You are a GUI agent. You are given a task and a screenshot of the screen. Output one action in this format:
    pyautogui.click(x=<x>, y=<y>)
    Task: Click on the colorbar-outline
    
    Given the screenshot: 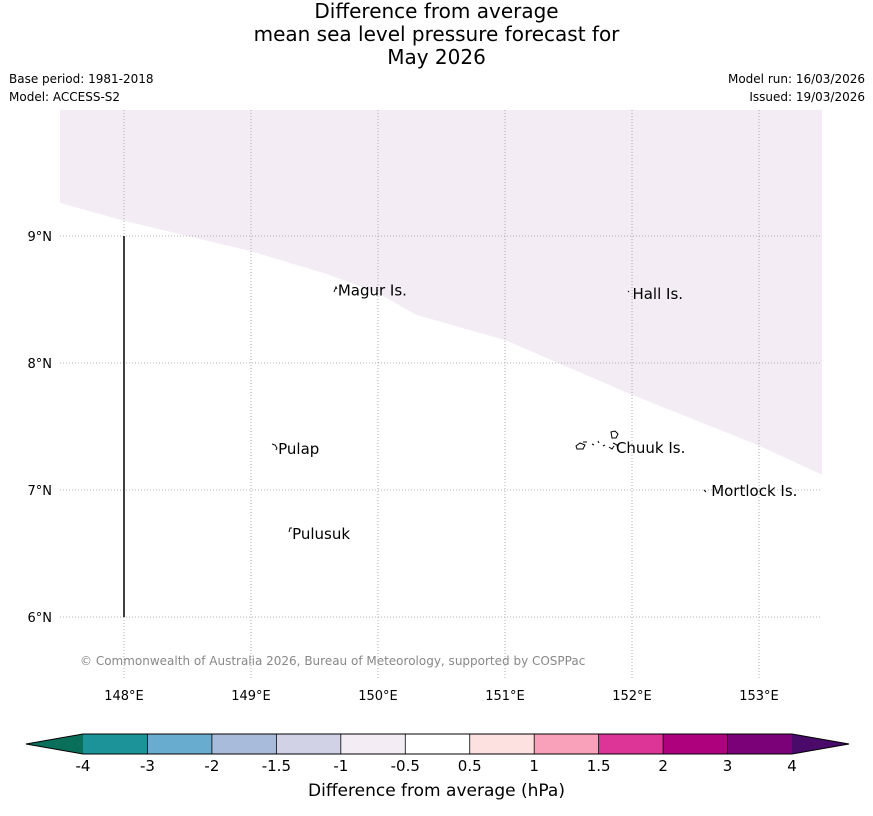 What is the action you would take?
    pyautogui.click(x=437, y=744)
    